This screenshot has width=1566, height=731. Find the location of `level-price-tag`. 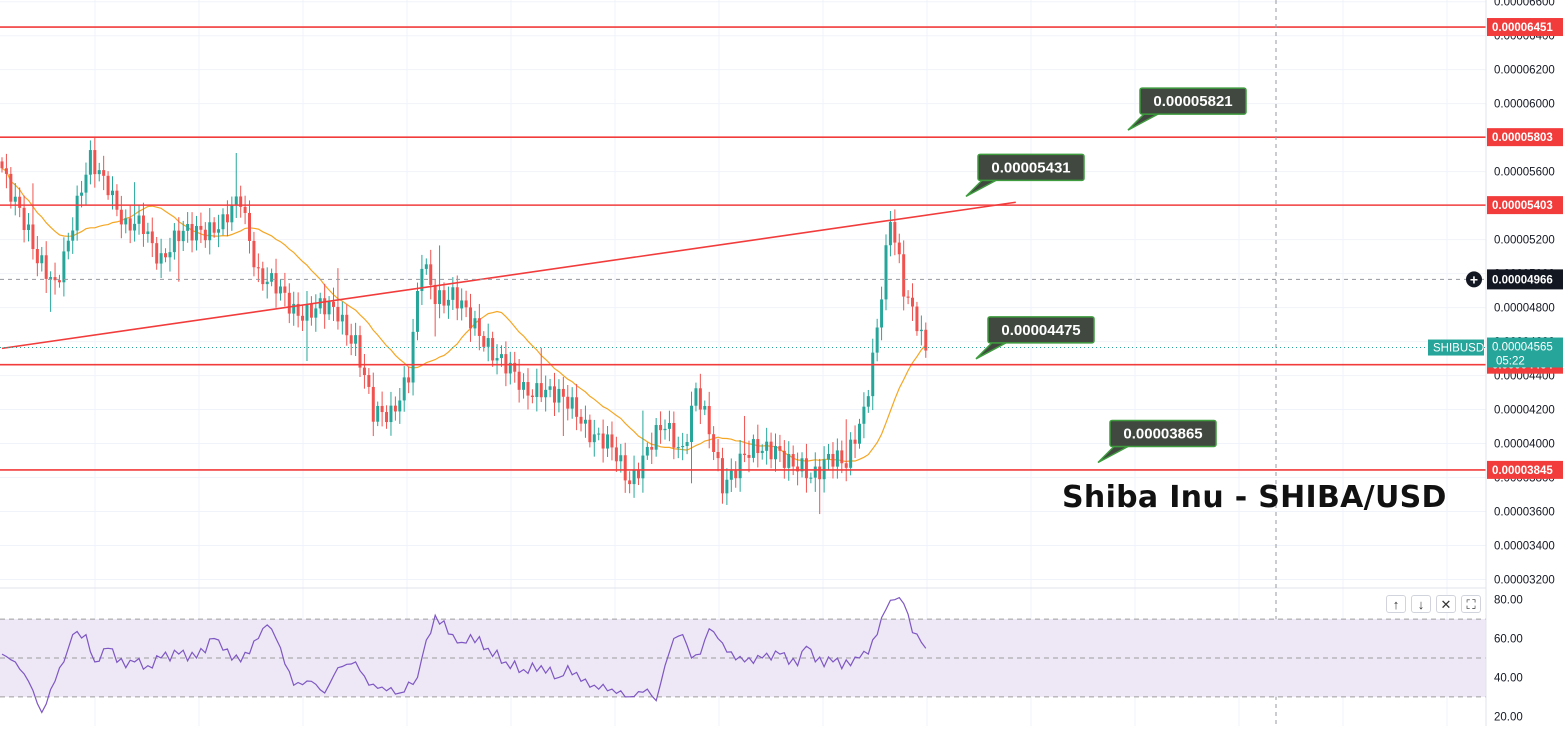

level-price-tag is located at coordinates (1525, 205).